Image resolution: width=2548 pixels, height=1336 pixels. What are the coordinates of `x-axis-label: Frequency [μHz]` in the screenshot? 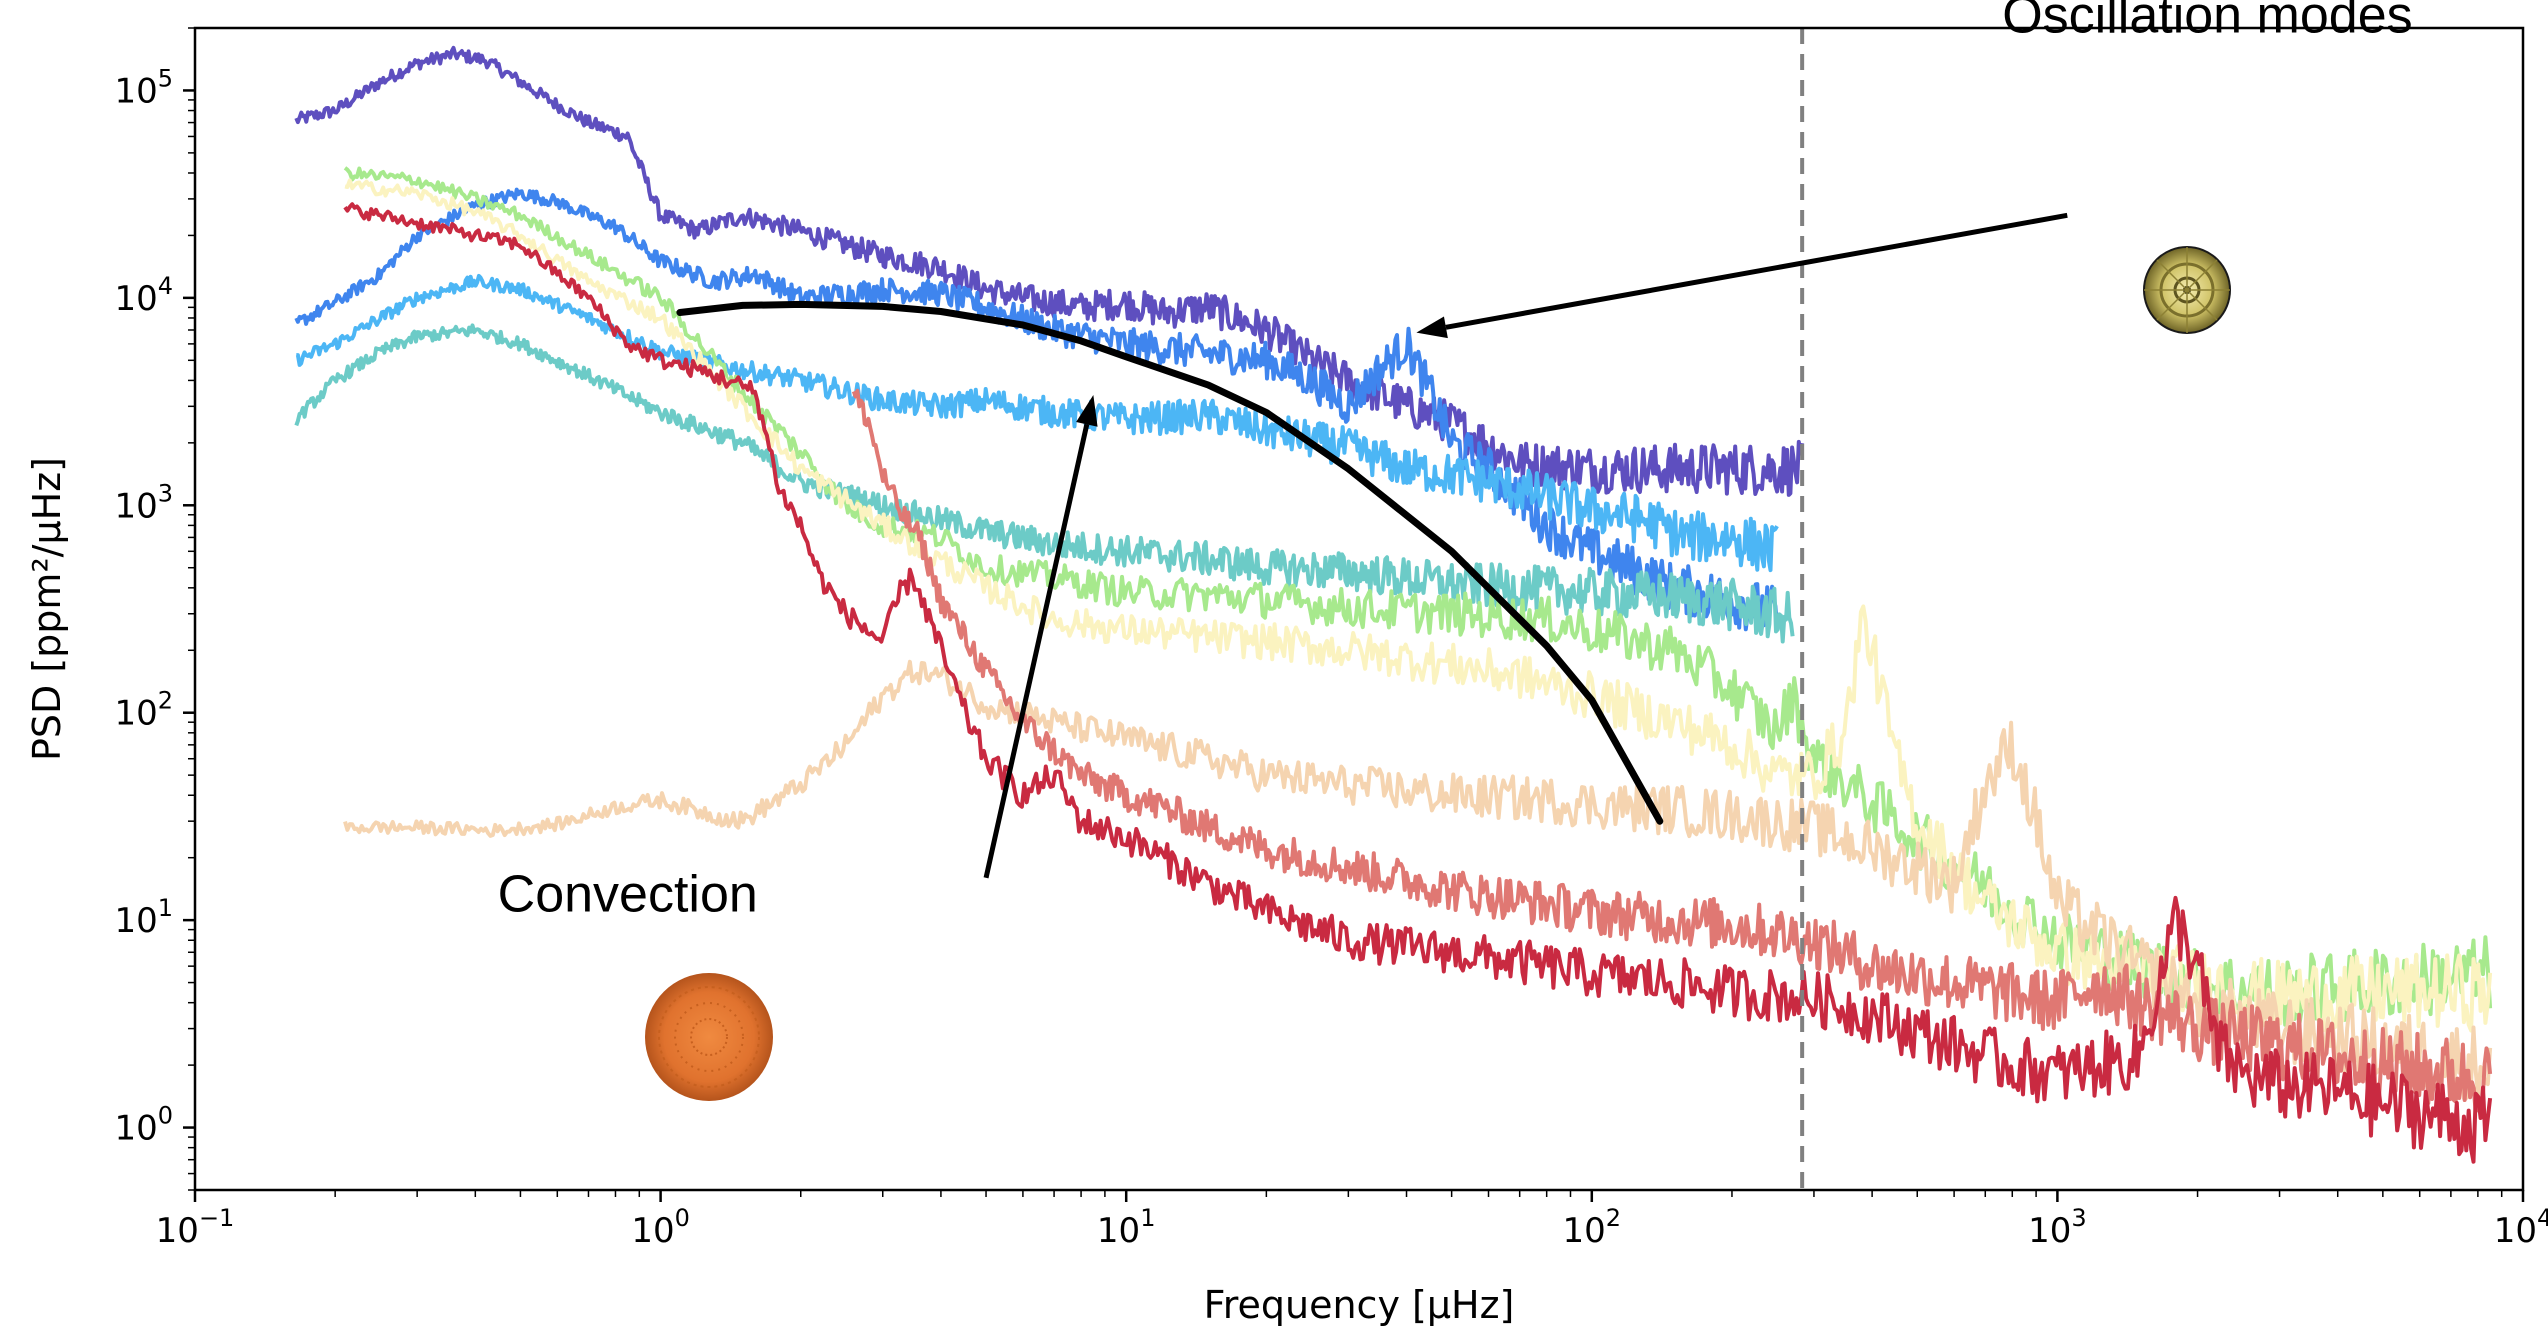 It's located at (1359, 1305).